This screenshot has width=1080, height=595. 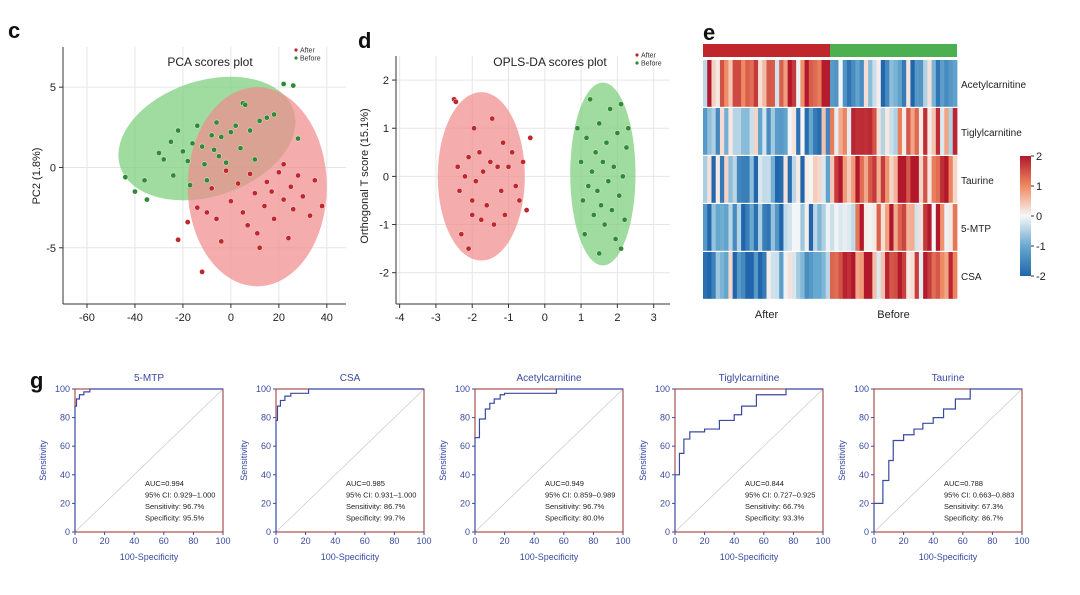 I want to click on y-tick-label: -1, so click(x=384, y=226).